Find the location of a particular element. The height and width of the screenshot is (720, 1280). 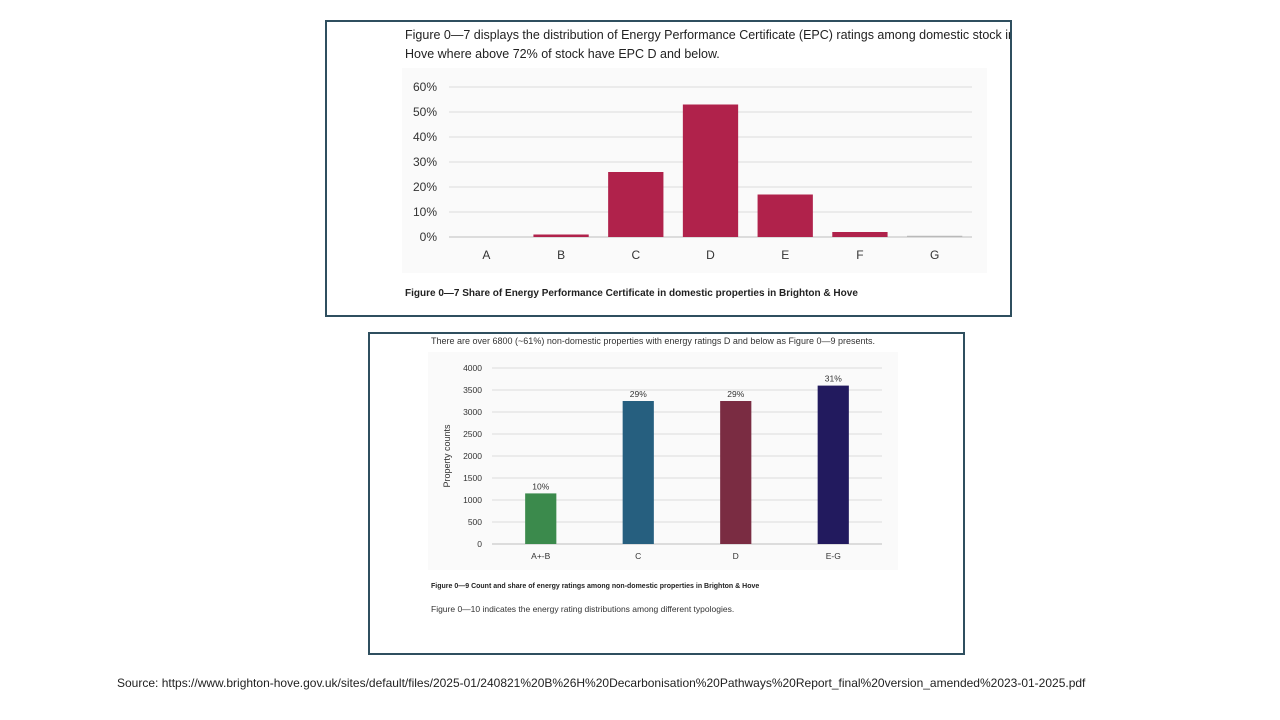

epc-domestic-y-tick-label: 40% is located at coordinates (425, 137).